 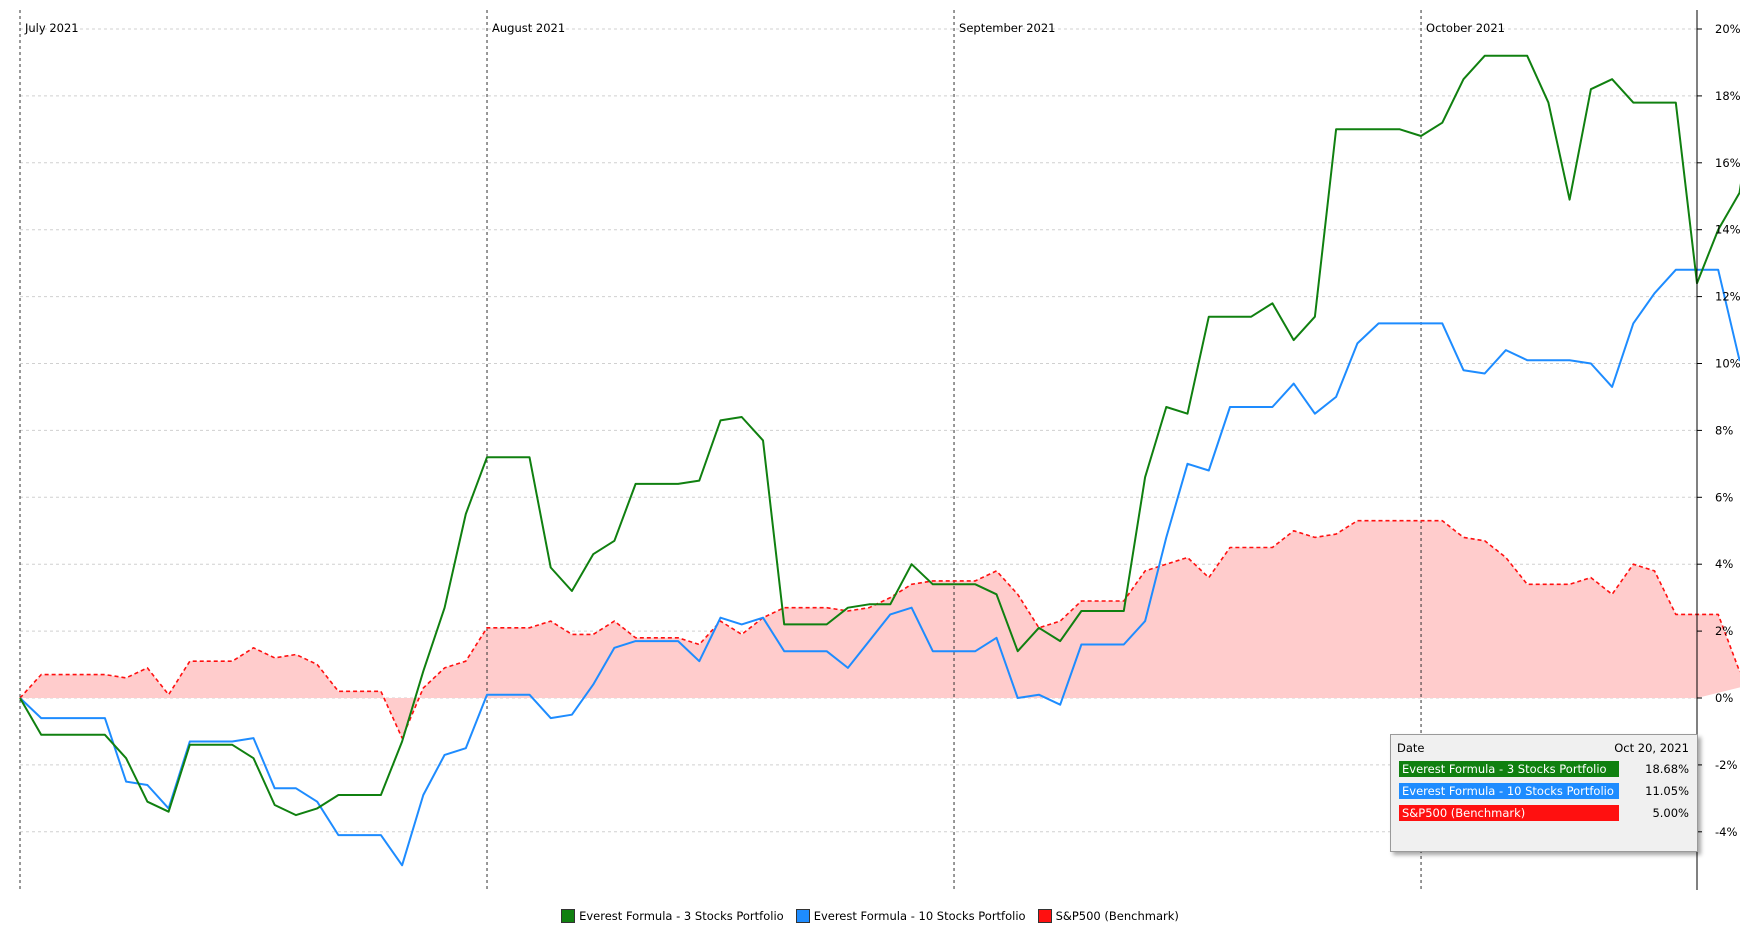 What do you see at coordinates (1724, 430) in the screenshot?
I see `y-tick-label: 8%` at bounding box center [1724, 430].